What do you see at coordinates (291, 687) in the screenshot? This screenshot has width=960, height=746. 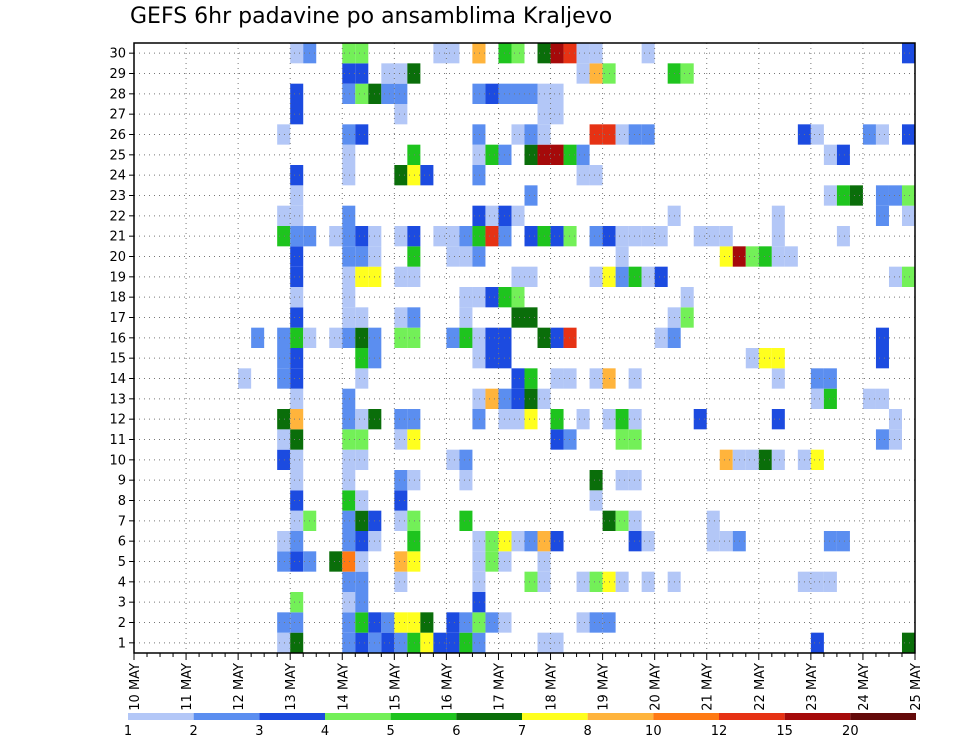 I see `x-tick-label: 13 MAY` at bounding box center [291, 687].